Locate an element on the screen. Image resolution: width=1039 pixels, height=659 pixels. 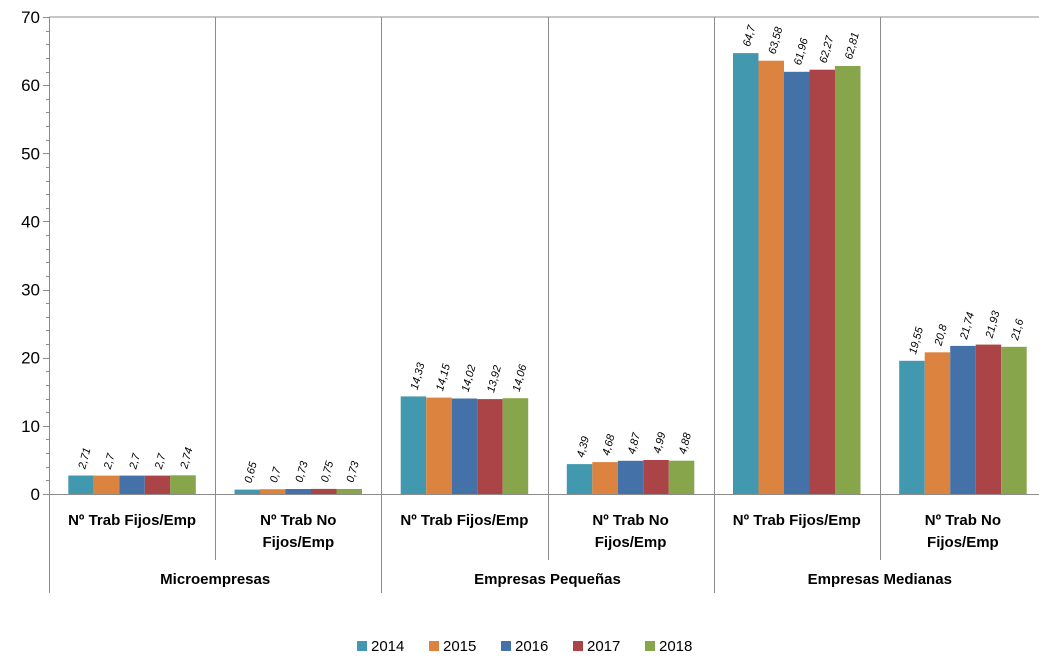
data-label: 63,58 is located at coordinates (776, 40).